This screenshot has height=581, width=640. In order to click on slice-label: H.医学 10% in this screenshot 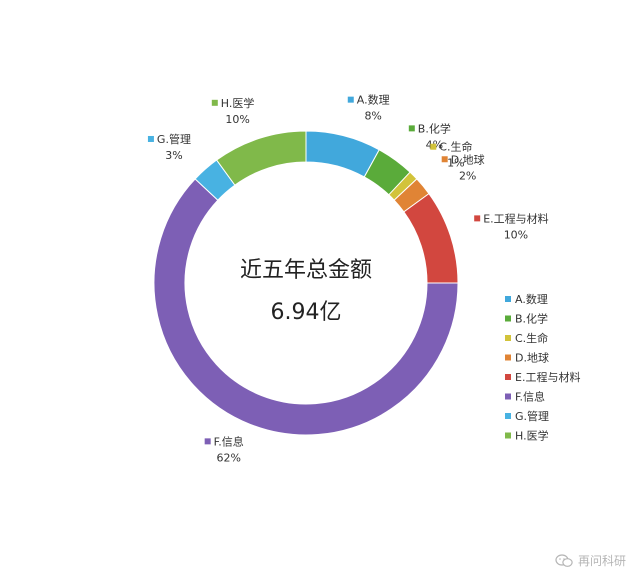, I will do `click(233, 111)`.